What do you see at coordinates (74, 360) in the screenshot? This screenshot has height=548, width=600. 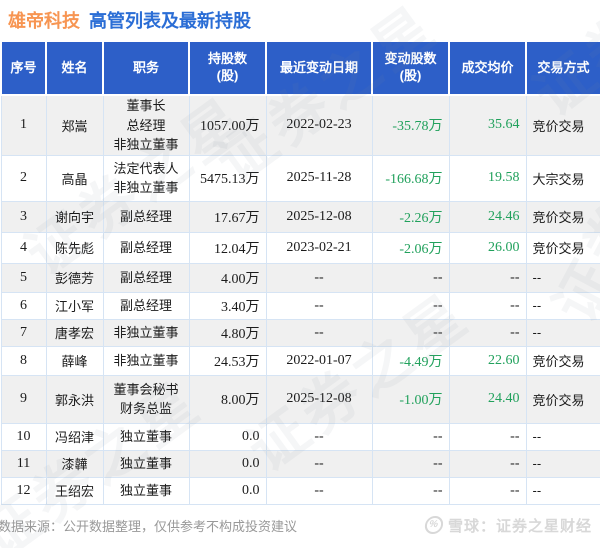 I see `cell-name: 薛峰` at bounding box center [74, 360].